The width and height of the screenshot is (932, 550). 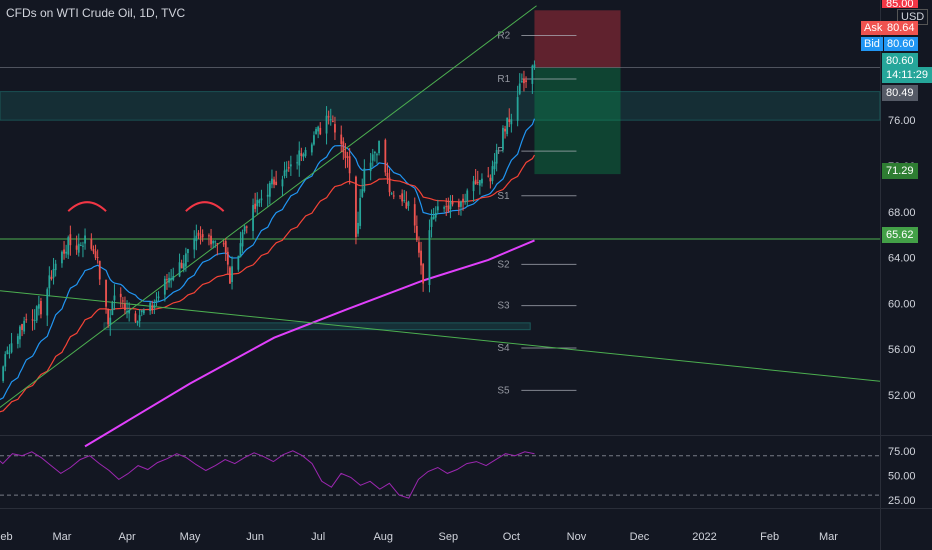 What do you see at coordinates (577, 39) in the screenshot?
I see `stop-loss-area` at bounding box center [577, 39].